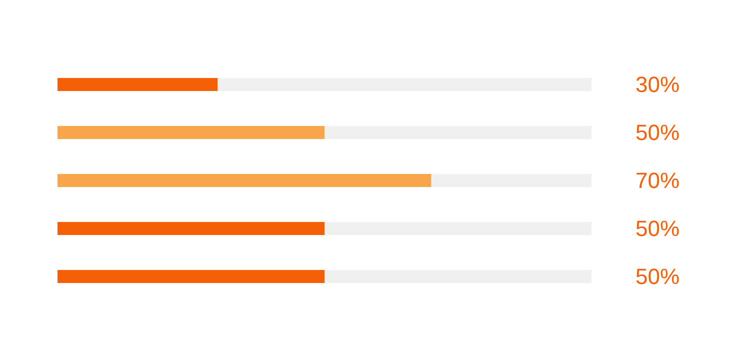 This screenshot has height=359, width=736. What do you see at coordinates (658, 180) in the screenshot?
I see `data-label: 70%` at bounding box center [658, 180].